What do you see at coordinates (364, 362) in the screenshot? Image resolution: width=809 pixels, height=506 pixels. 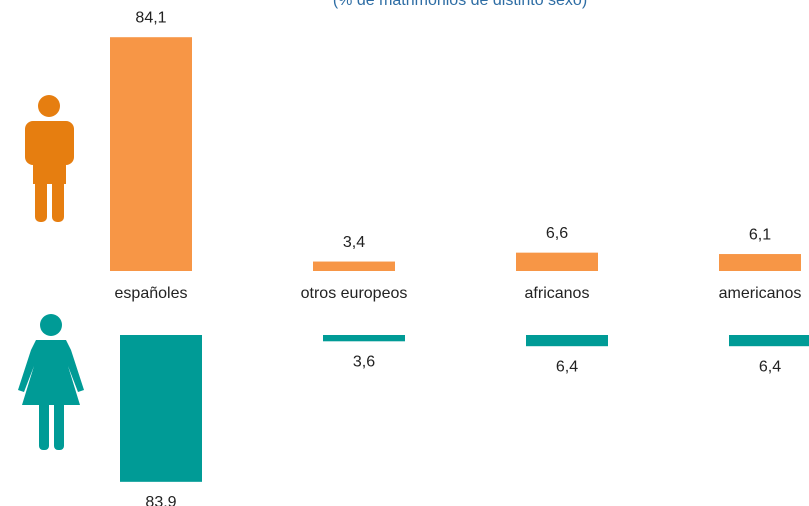 I see `value-label: 3,6` at bounding box center [364, 362].